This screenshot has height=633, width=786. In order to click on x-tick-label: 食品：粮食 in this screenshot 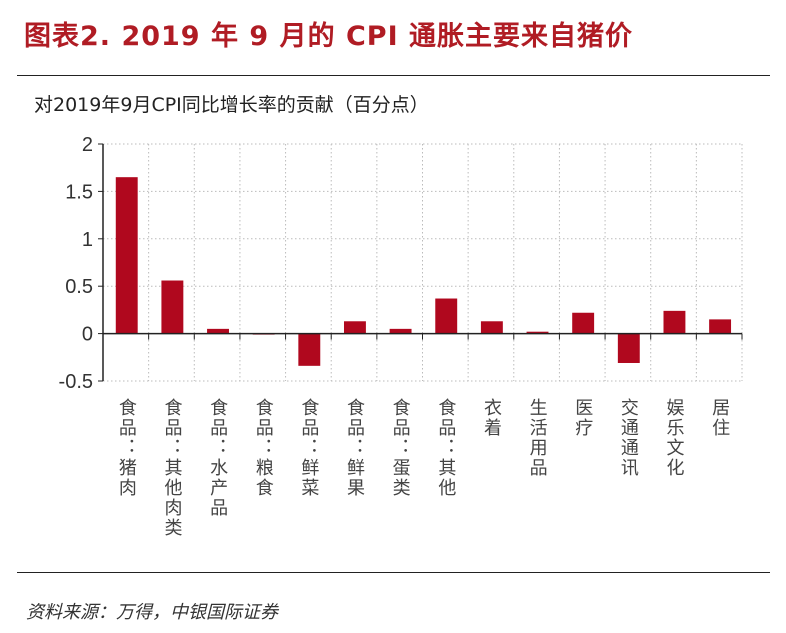, I will do `click(263, 448)`.